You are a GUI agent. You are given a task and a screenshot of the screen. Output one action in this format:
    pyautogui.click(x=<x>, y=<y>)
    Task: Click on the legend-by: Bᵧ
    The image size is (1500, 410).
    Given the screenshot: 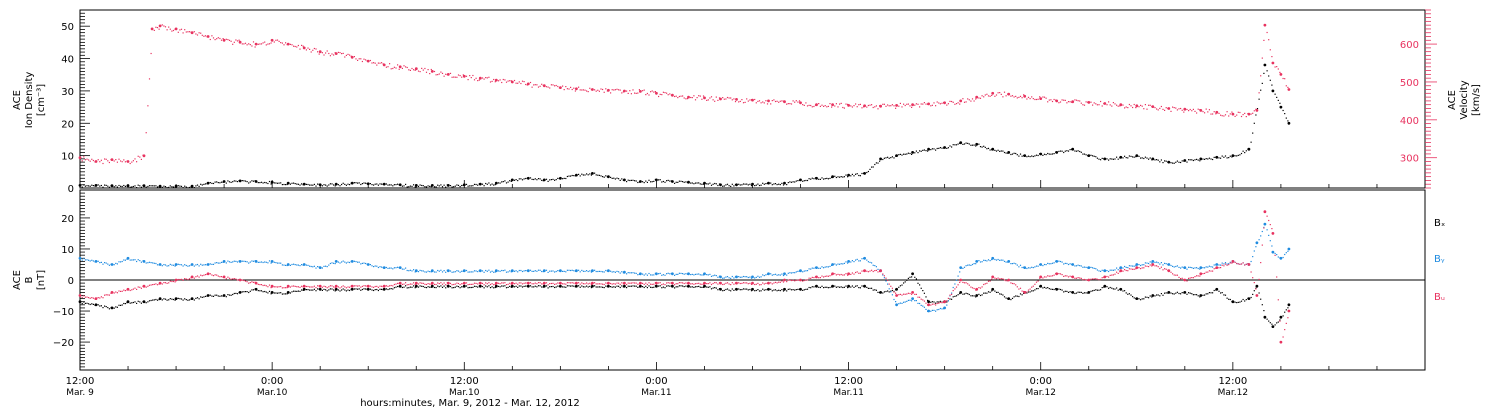 What is the action you would take?
    pyautogui.click(x=1439, y=259)
    